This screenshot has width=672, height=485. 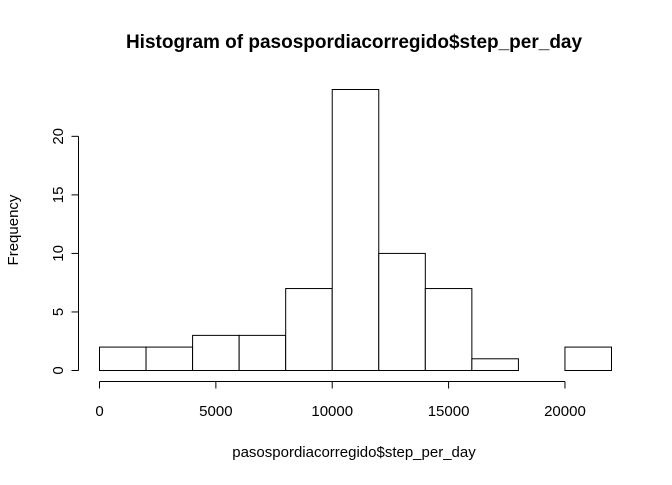 What do you see at coordinates (58, 312) in the screenshot?
I see `y-tick-label-1: 5` at bounding box center [58, 312].